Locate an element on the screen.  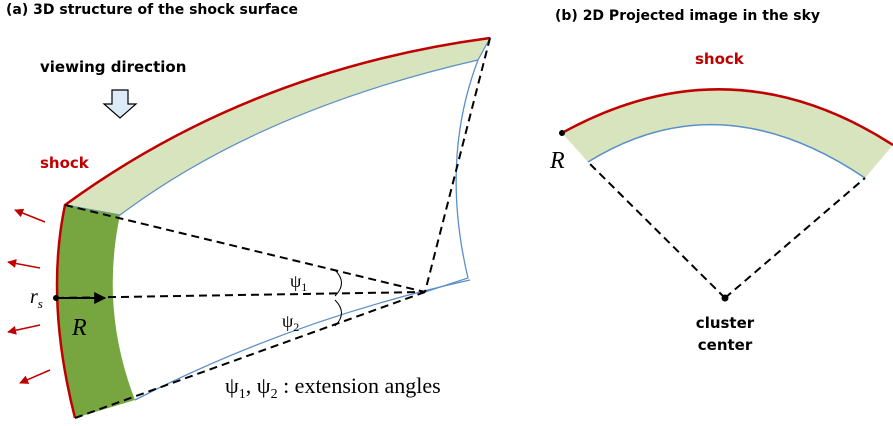
rs-label: rs is located at coordinates (36, 298).